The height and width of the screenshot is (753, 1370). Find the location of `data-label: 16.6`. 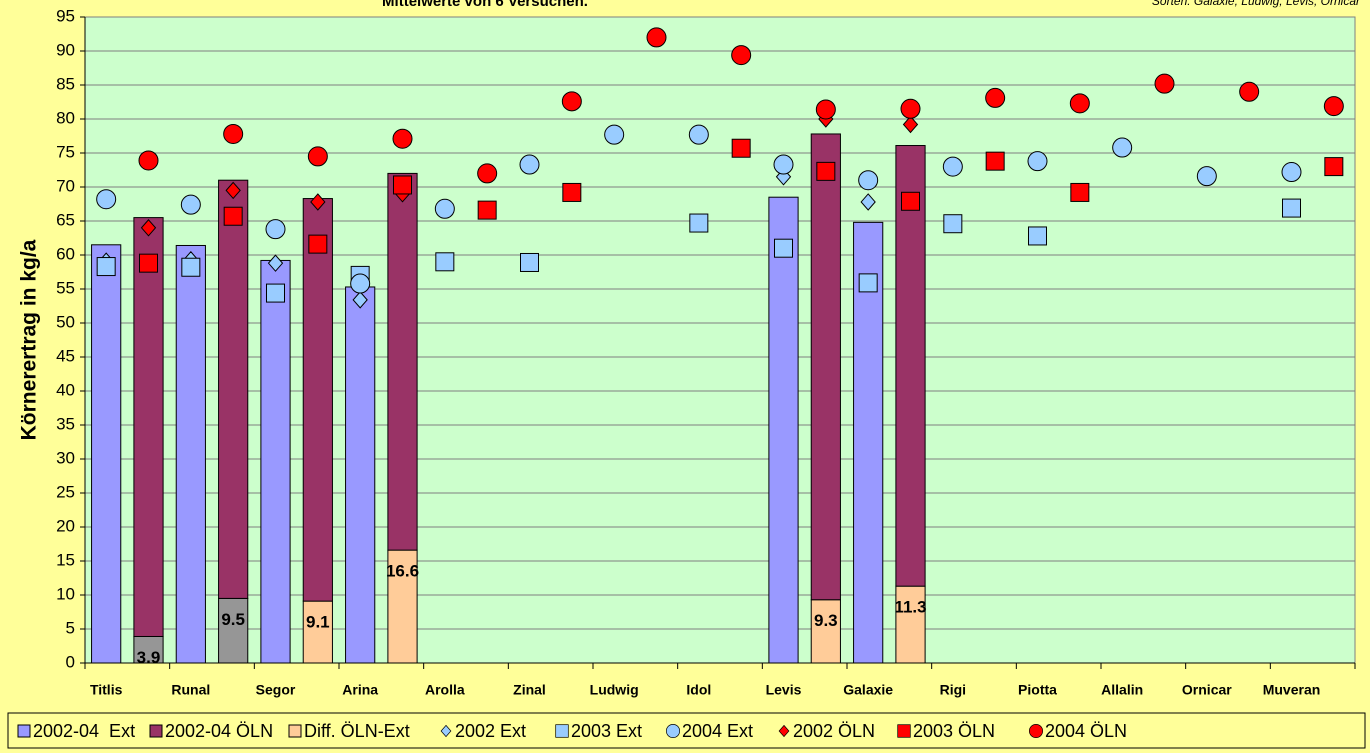

data-label: 16.6 is located at coordinates (402, 571).